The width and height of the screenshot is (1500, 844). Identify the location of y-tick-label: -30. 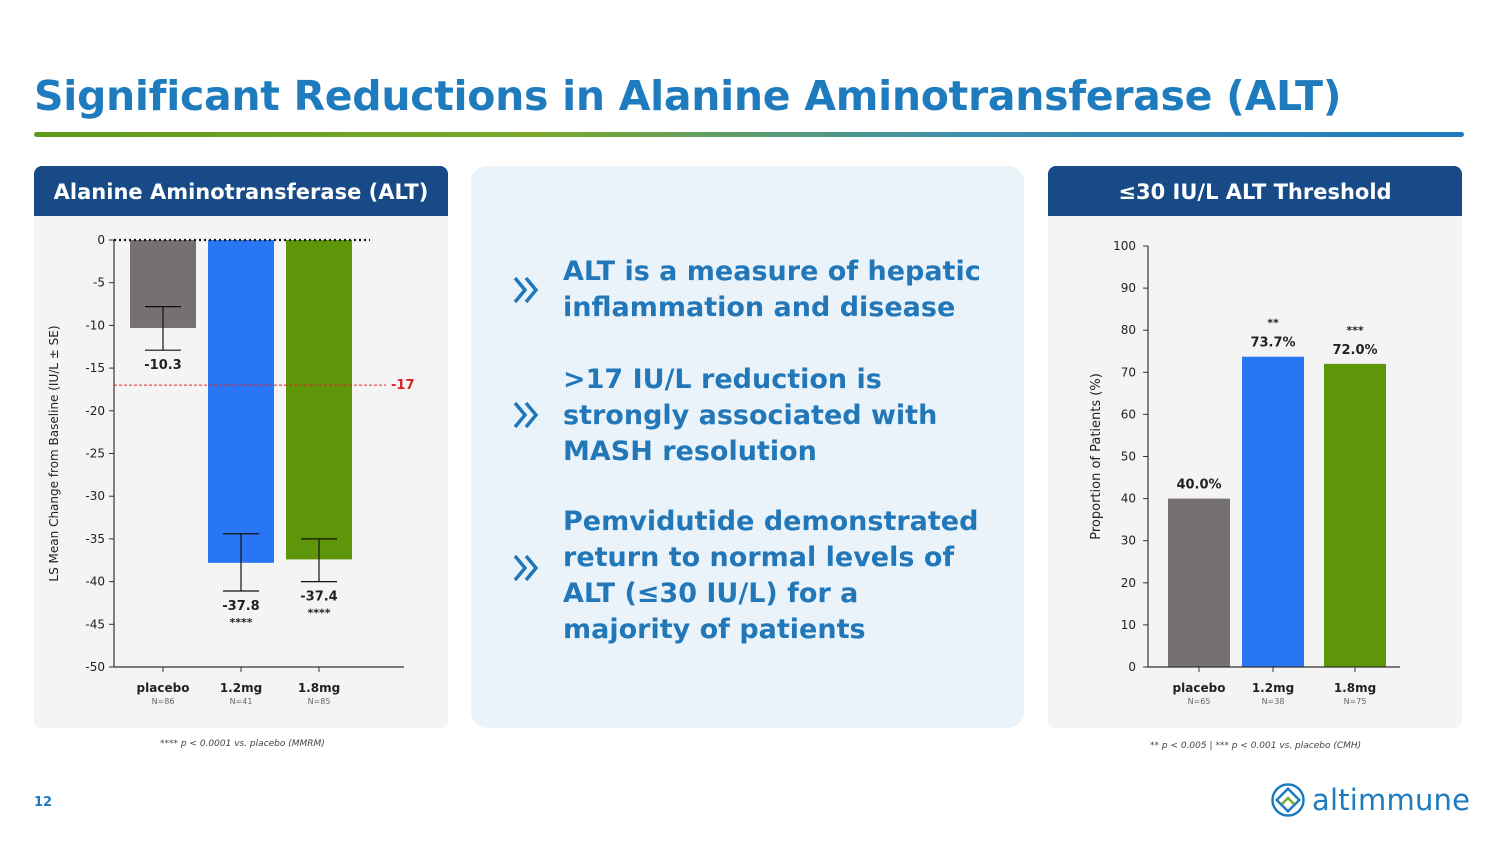
(95, 496).